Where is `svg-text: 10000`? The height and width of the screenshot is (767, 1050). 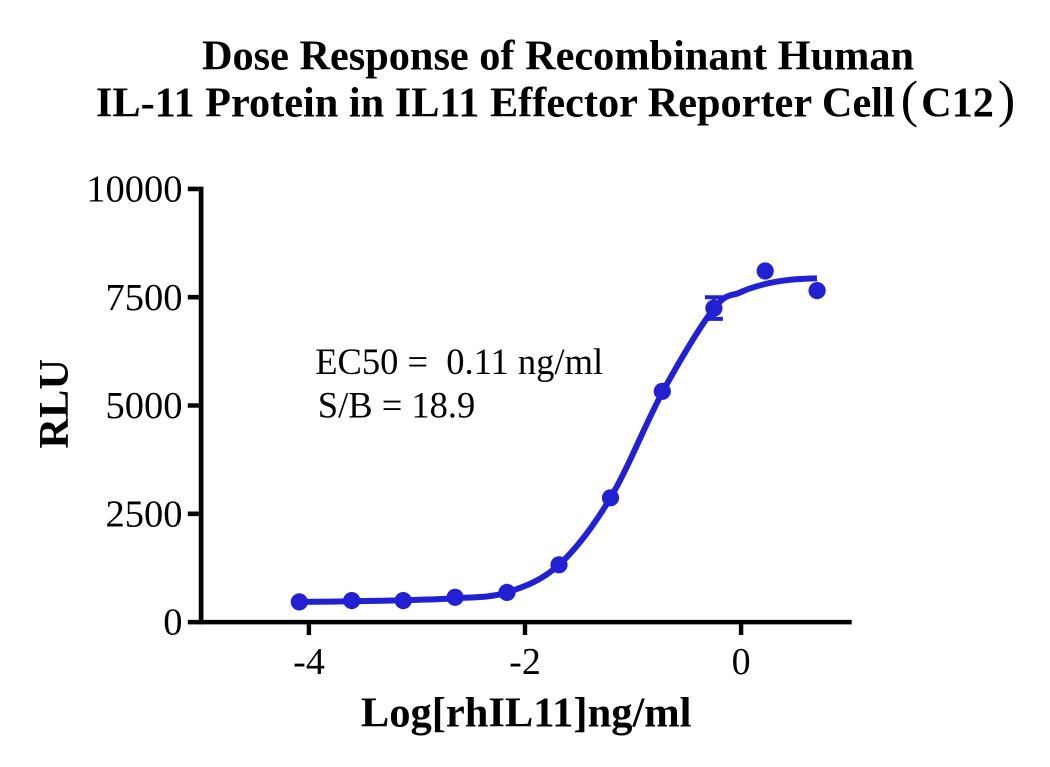
svg-text: 10000 is located at coordinates (134, 190).